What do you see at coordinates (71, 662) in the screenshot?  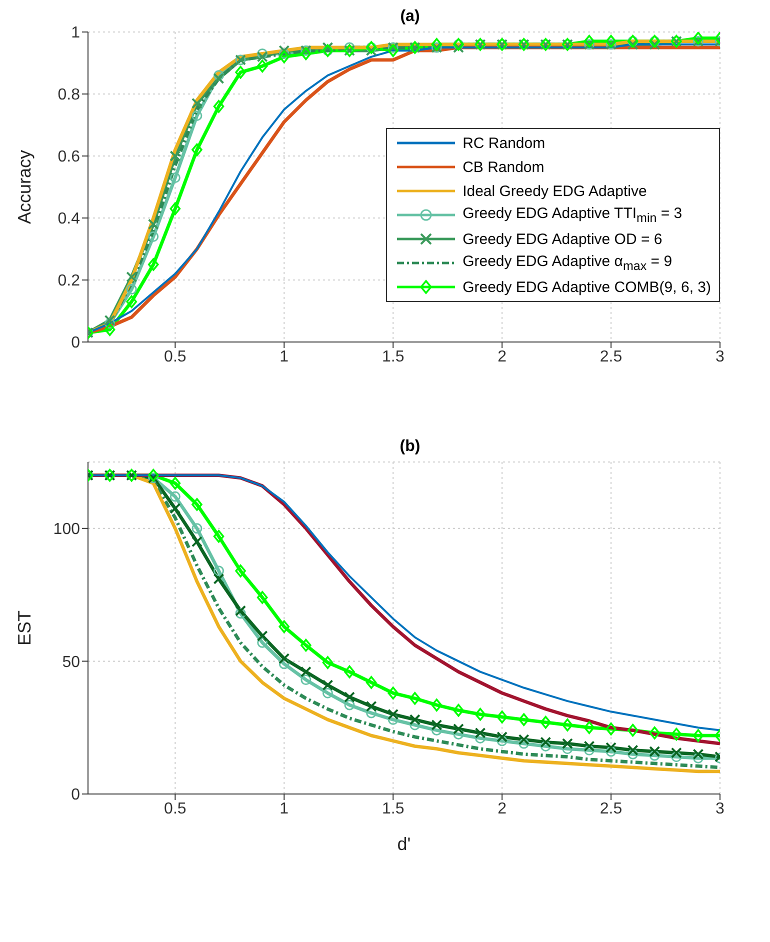 I see `y-tick-label: 50` at bounding box center [71, 662].